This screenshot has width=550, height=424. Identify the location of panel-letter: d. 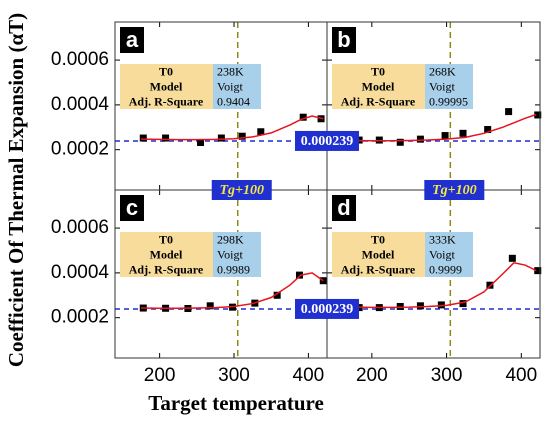
(343, 207).